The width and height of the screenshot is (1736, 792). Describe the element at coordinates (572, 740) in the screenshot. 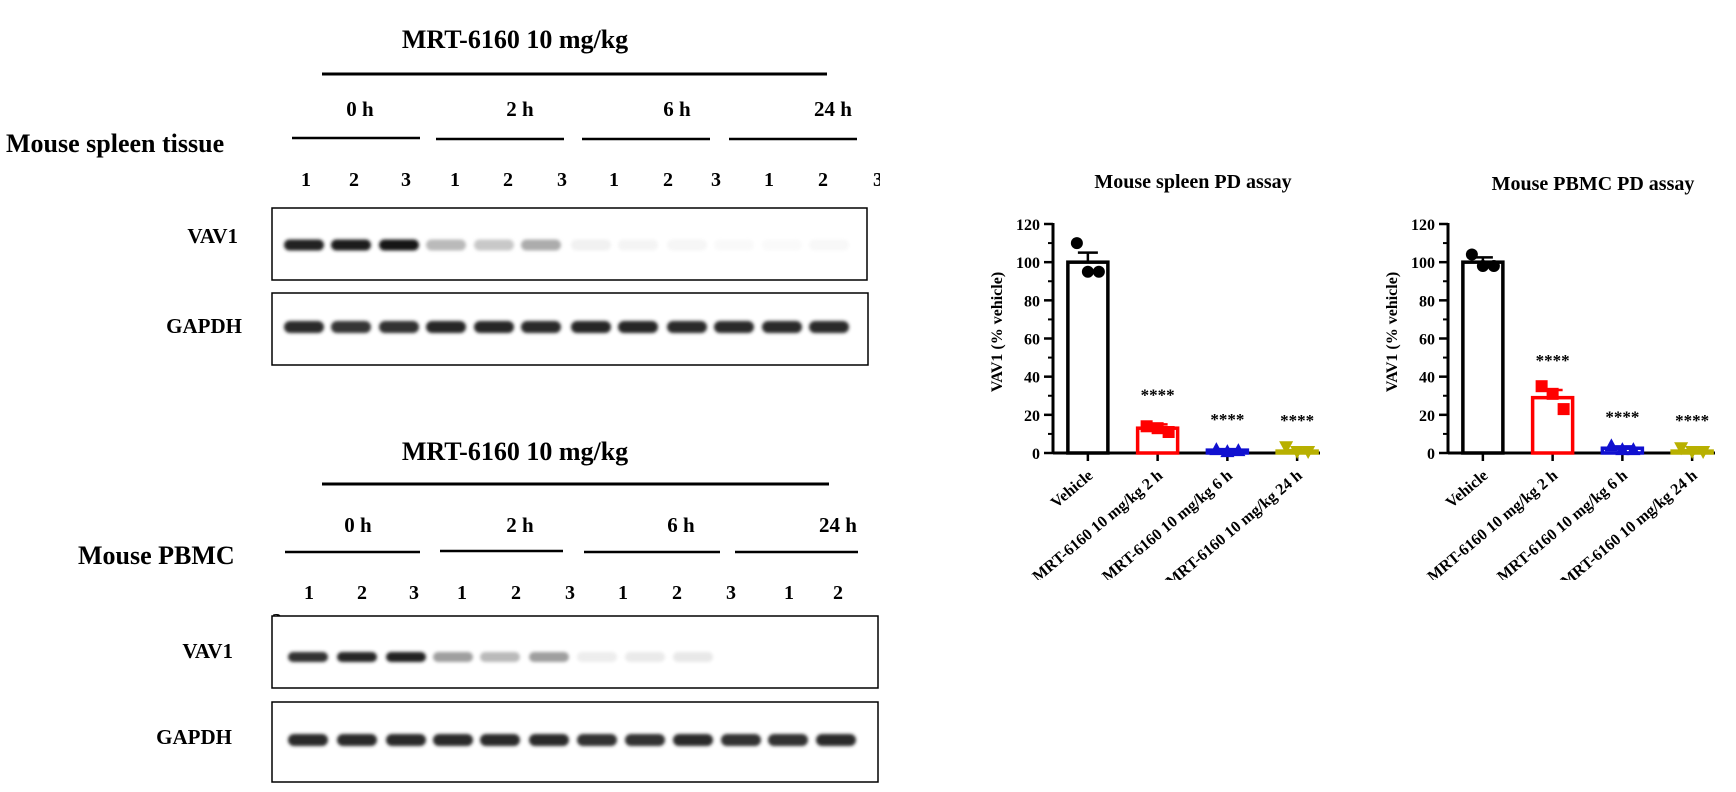

I see `pbmc-gapdh-bands` at that location.